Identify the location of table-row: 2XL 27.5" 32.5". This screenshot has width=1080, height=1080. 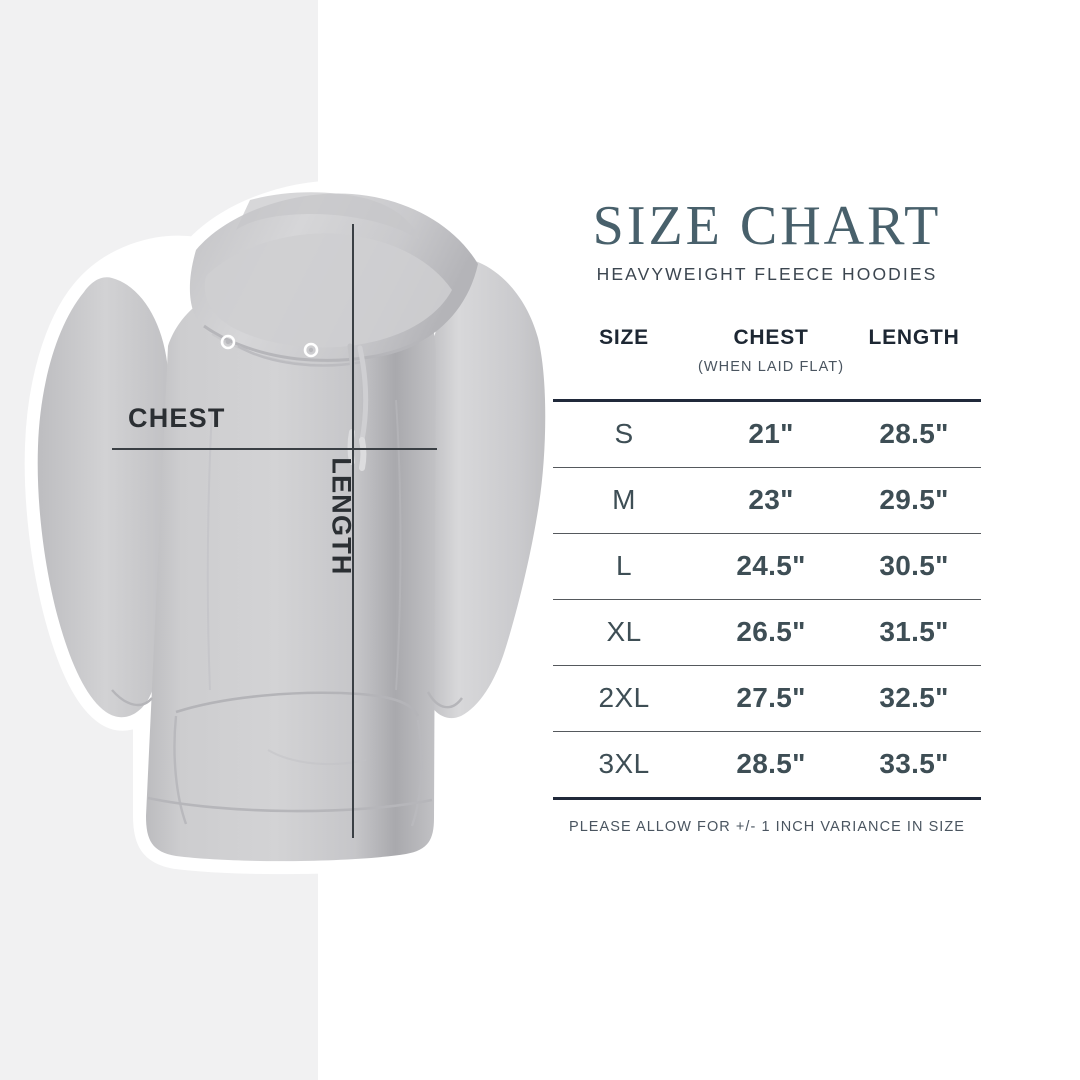
(767, 698).